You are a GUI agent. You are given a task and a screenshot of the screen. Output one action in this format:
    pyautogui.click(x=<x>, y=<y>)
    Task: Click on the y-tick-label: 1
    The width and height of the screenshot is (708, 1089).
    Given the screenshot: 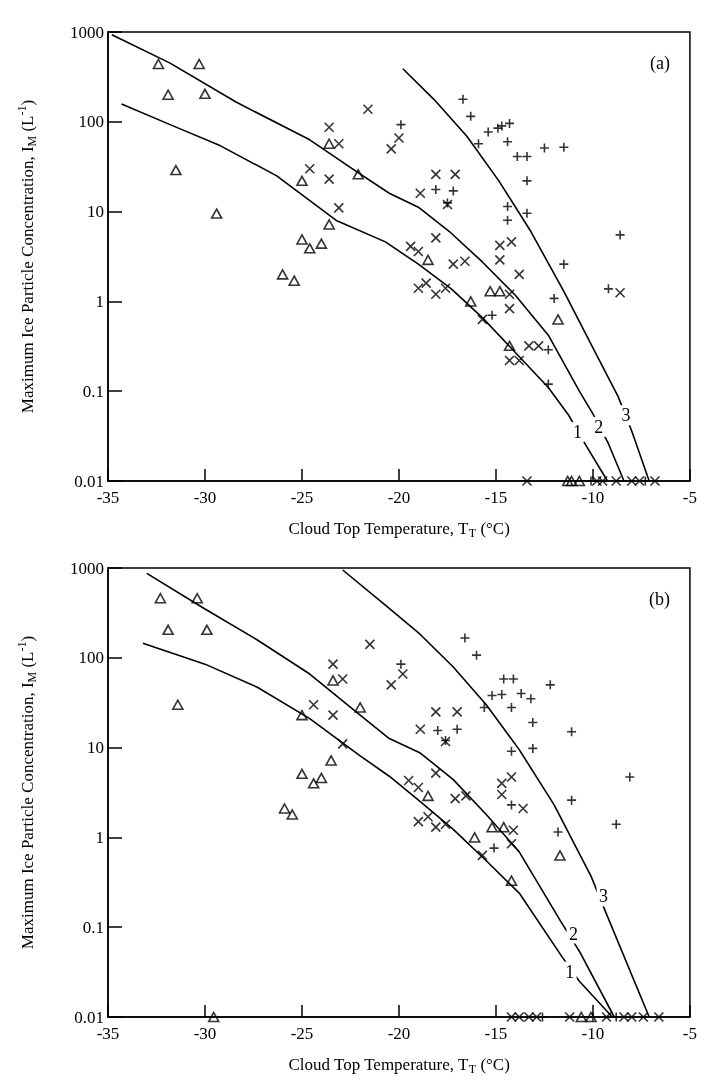 What is the action you would take?
    pyautogui.click(x=99, y=837)
    